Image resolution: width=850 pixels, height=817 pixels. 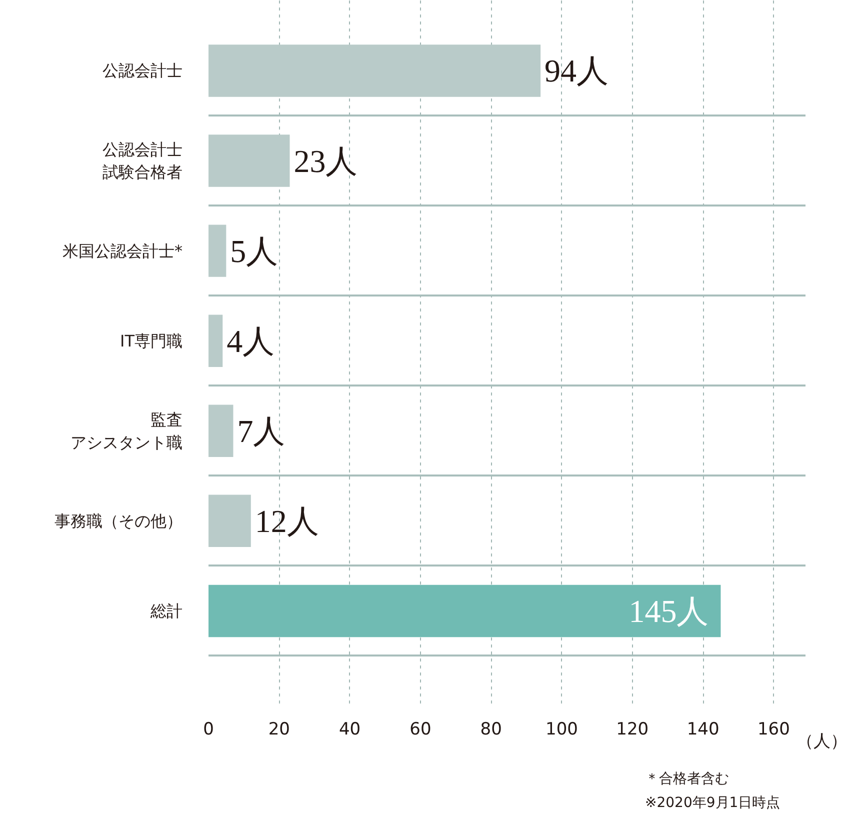 I want to click on x-axis-title: （人）, so click(x=822, y=742).